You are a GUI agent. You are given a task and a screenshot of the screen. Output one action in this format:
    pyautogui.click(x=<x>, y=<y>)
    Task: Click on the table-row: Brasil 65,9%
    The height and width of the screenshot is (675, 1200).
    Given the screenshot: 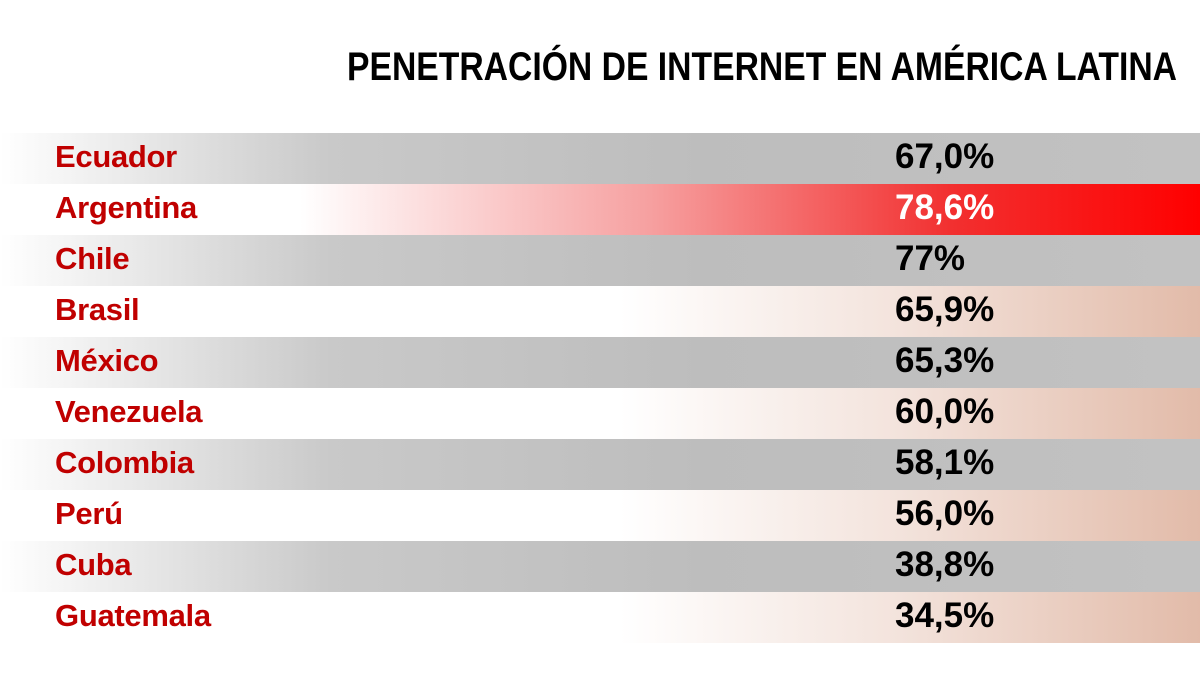 What is the action you would take?
    pyautogui.click(x=600, y=311)
    